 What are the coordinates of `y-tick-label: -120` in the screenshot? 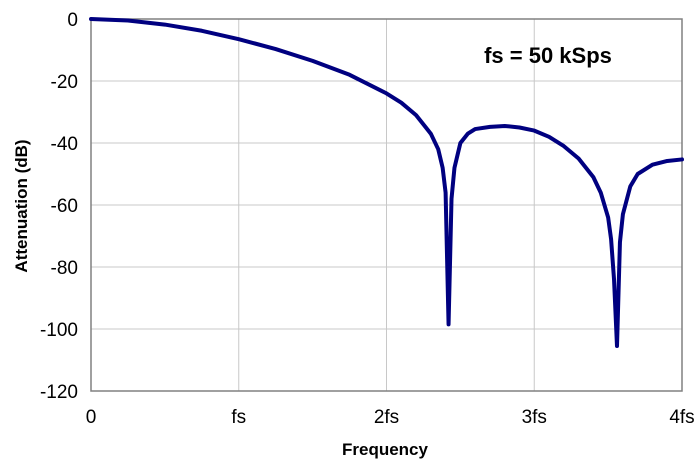 It's located at (59, 392).